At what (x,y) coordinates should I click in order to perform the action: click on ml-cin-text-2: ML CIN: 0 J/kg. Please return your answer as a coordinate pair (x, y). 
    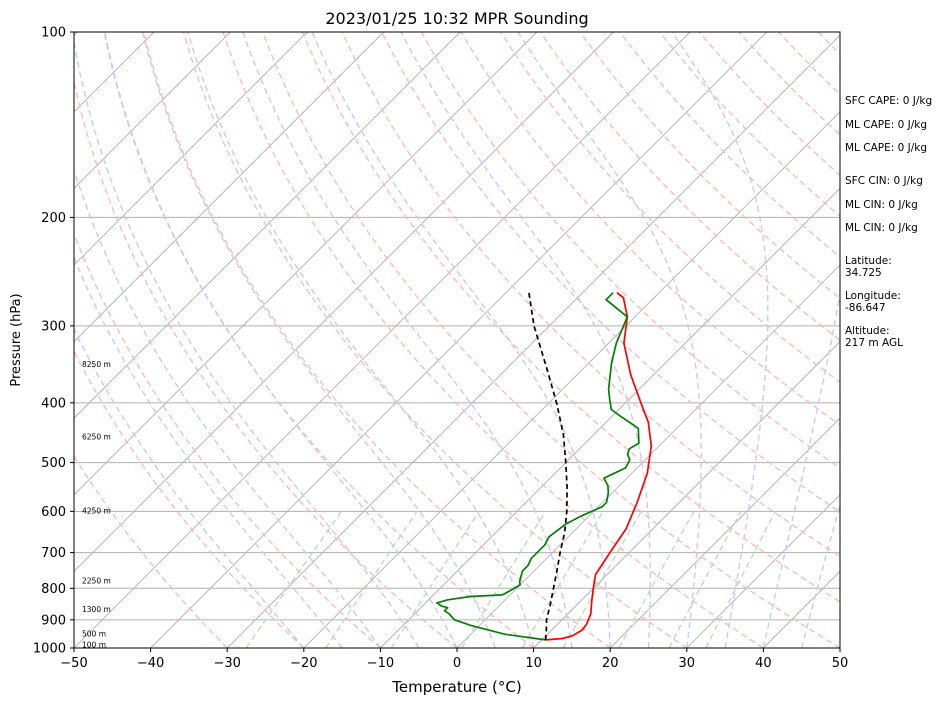
    Looking at the image, I should click on (881, 228).